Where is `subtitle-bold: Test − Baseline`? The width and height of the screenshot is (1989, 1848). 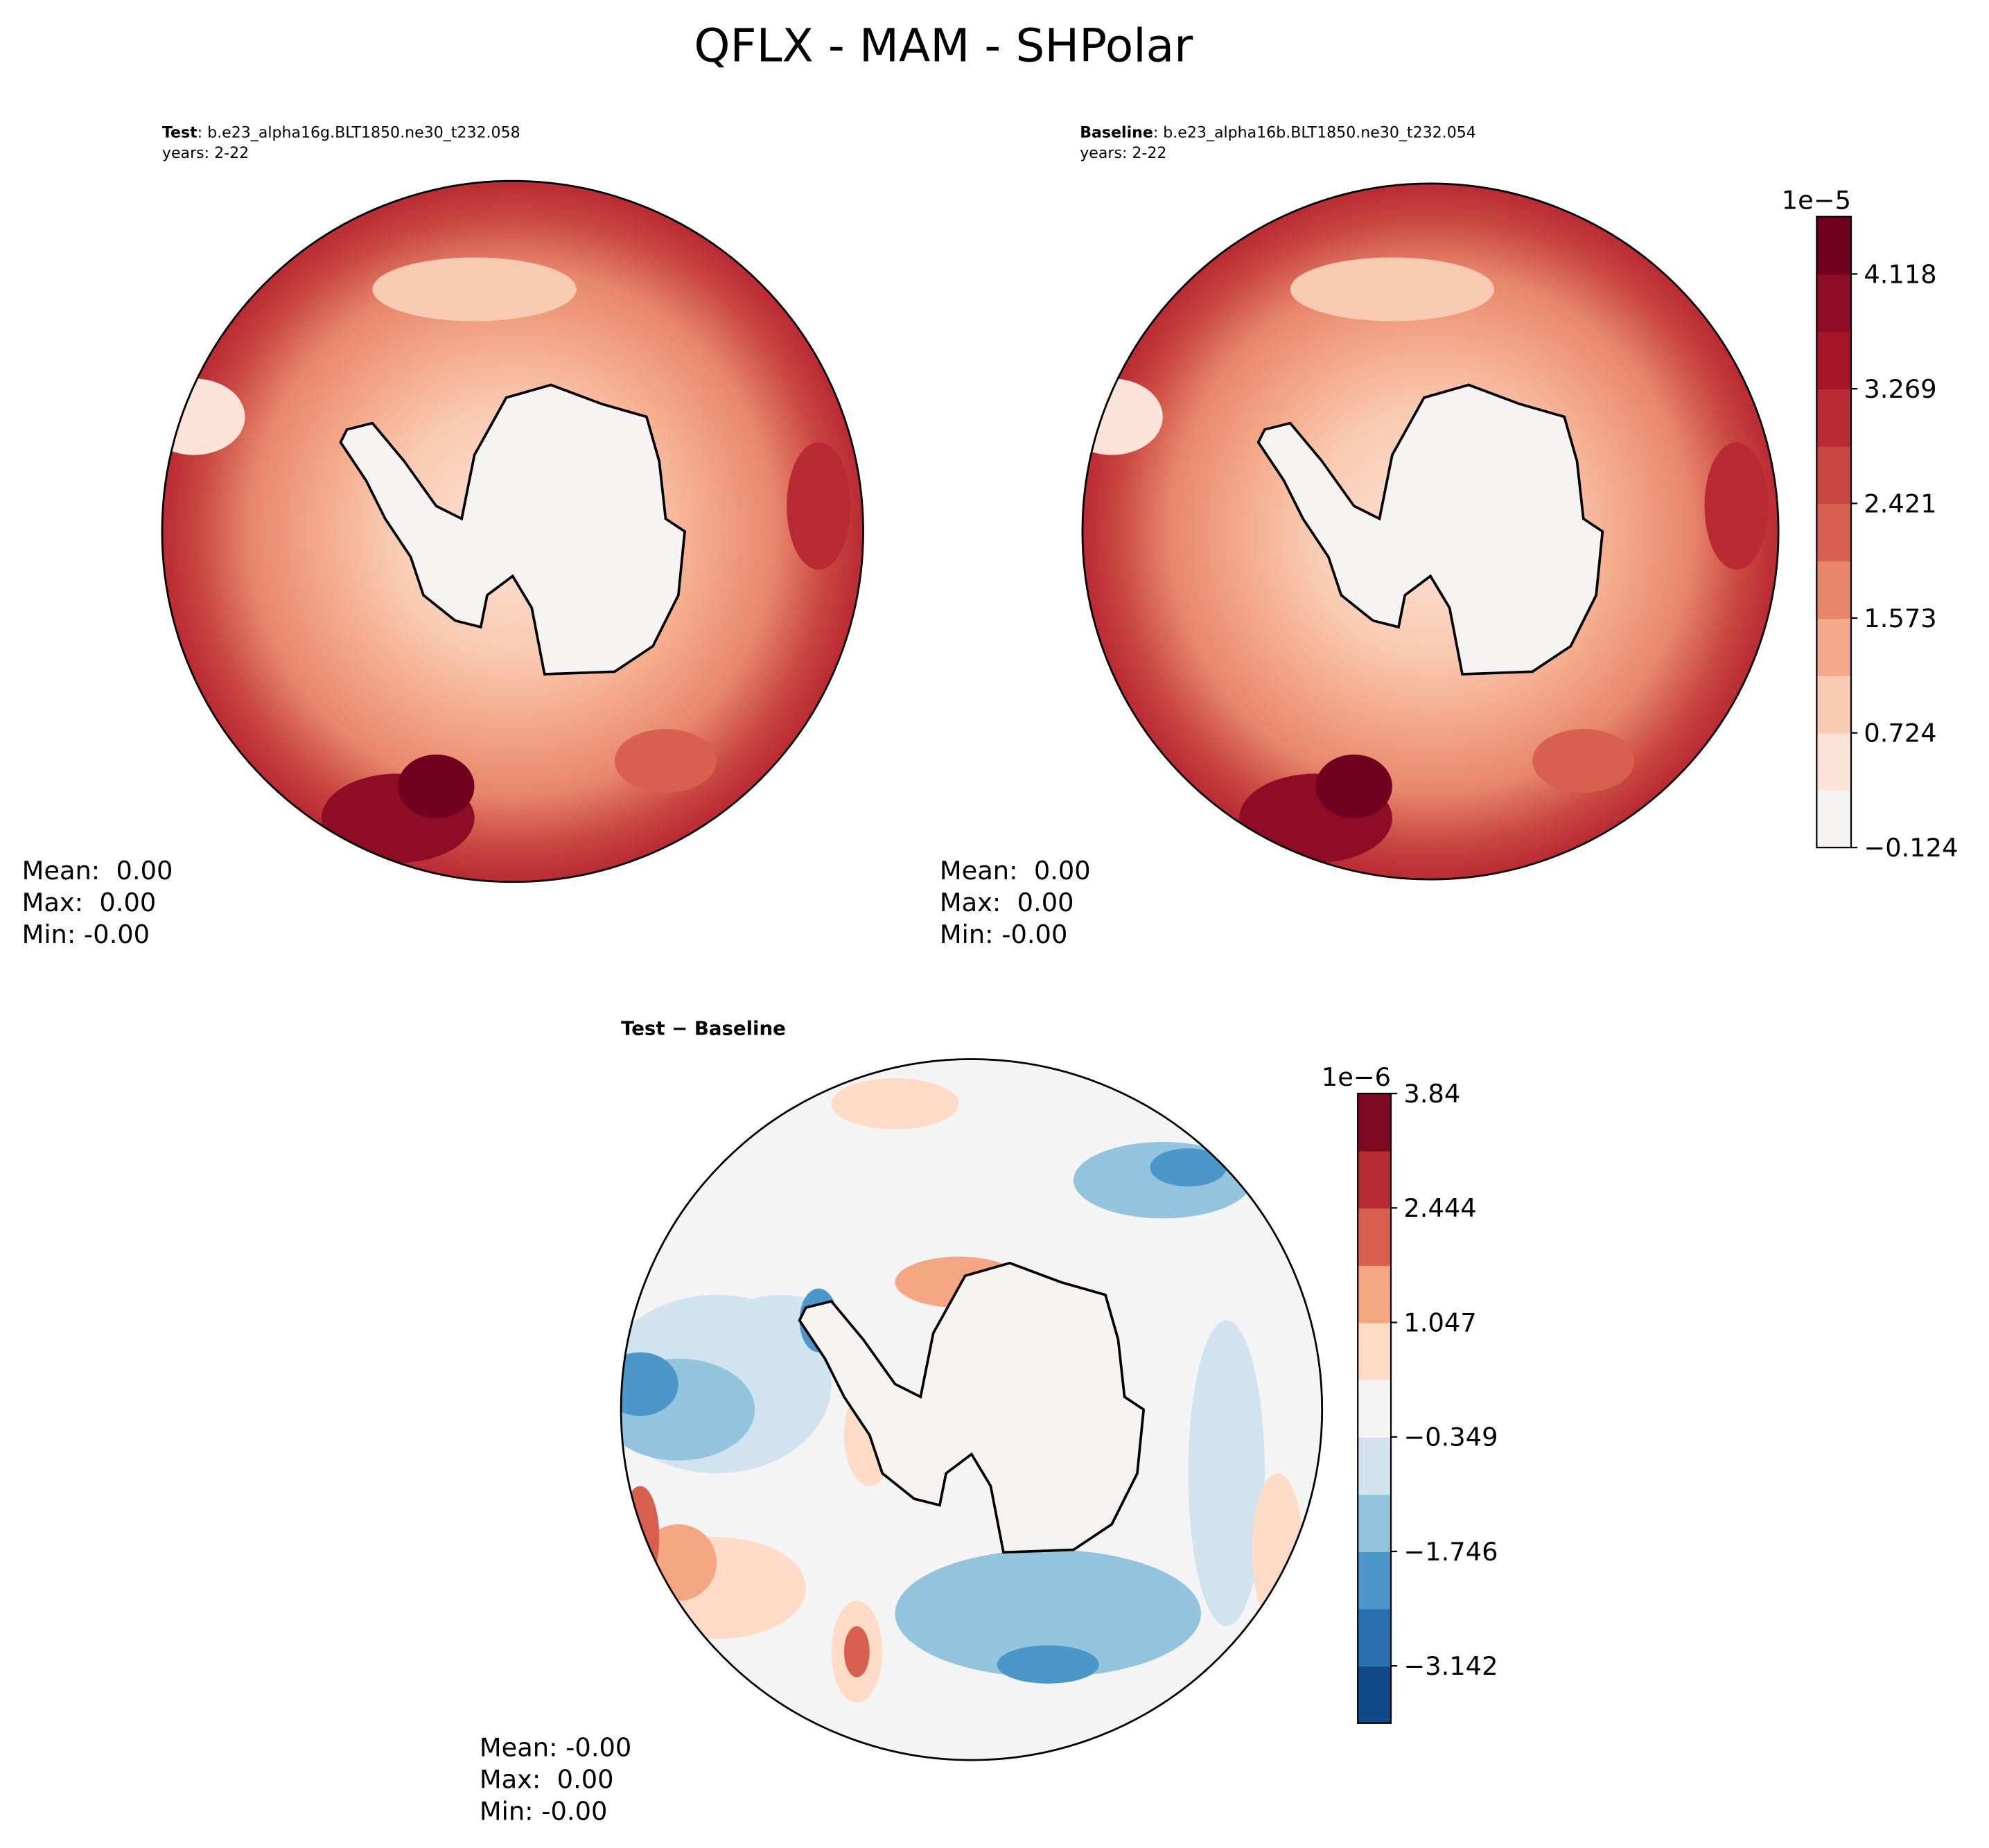
subtitle-bold: Test − Baseline is located at coordinates (703, 1028).